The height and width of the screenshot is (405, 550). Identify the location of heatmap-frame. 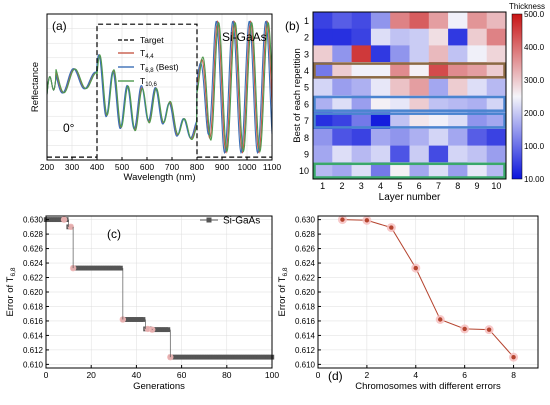
(409, 95).